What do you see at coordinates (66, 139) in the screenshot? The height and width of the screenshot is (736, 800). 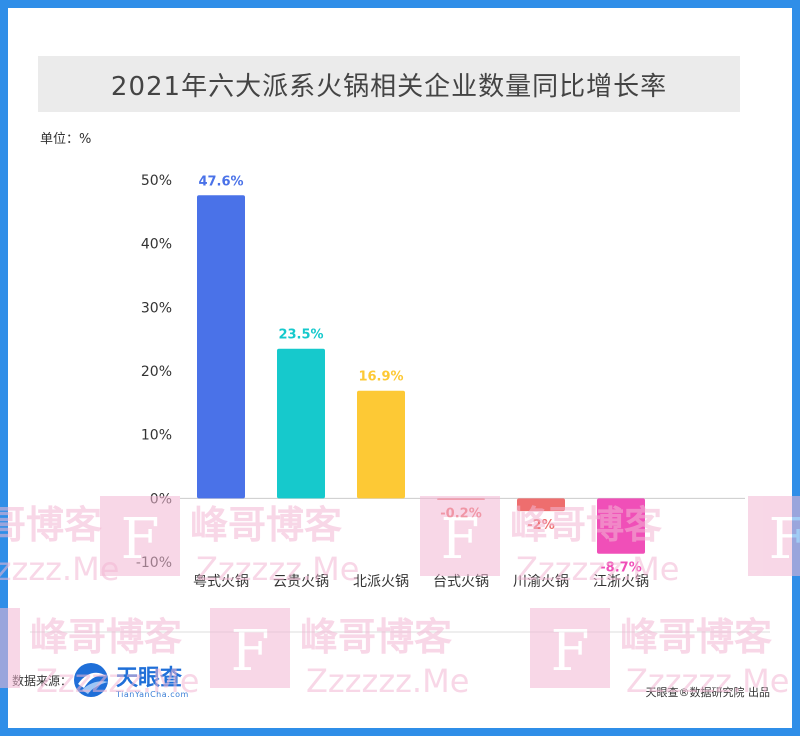 I see `unit-label: 单位：%` at bounding box center [66, 139].